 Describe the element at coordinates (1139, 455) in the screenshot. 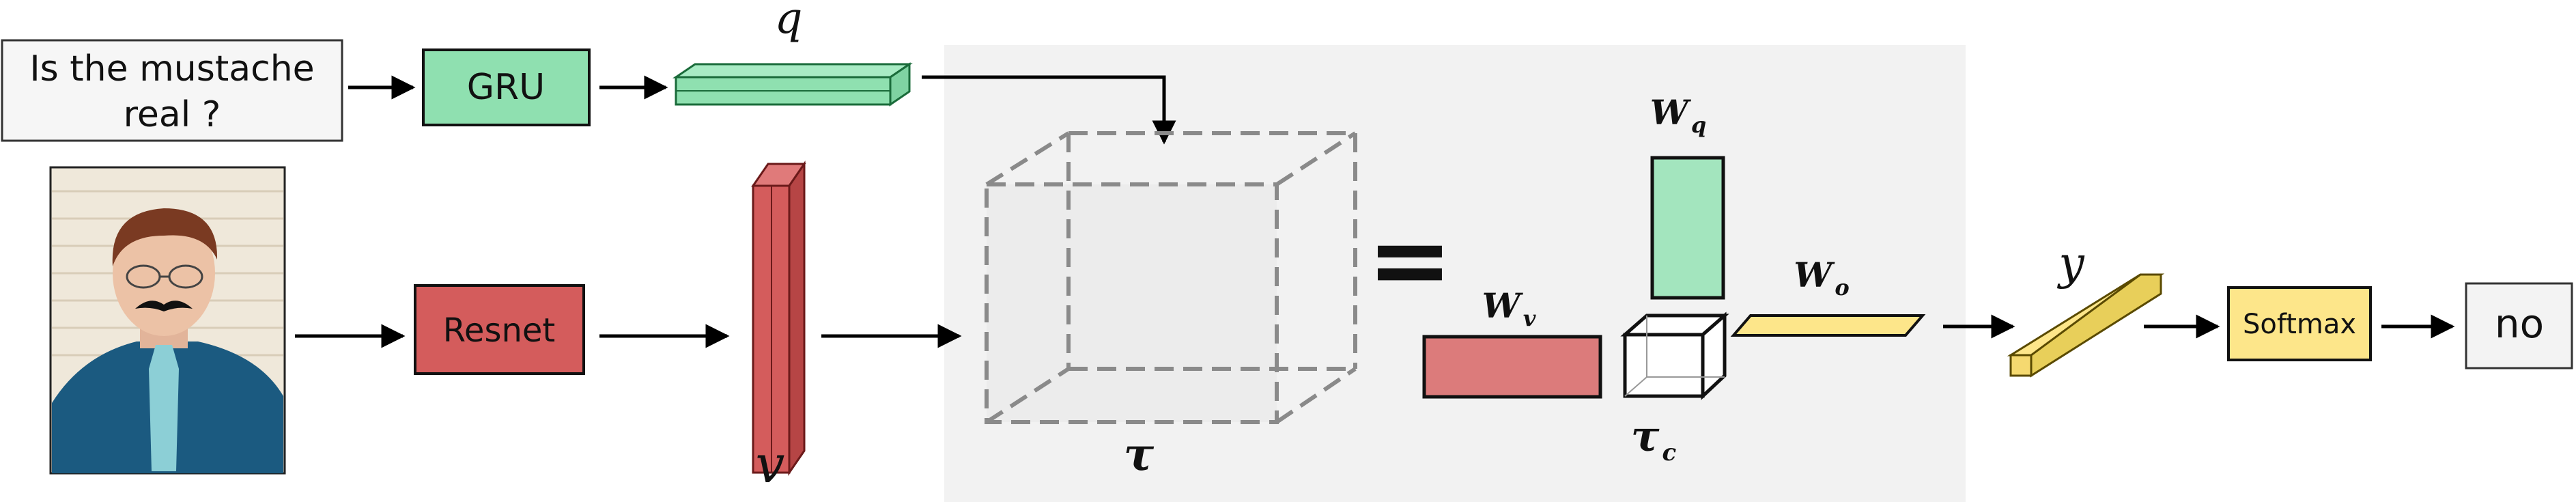

I see `tau-symbol: 𝝉` at that location.